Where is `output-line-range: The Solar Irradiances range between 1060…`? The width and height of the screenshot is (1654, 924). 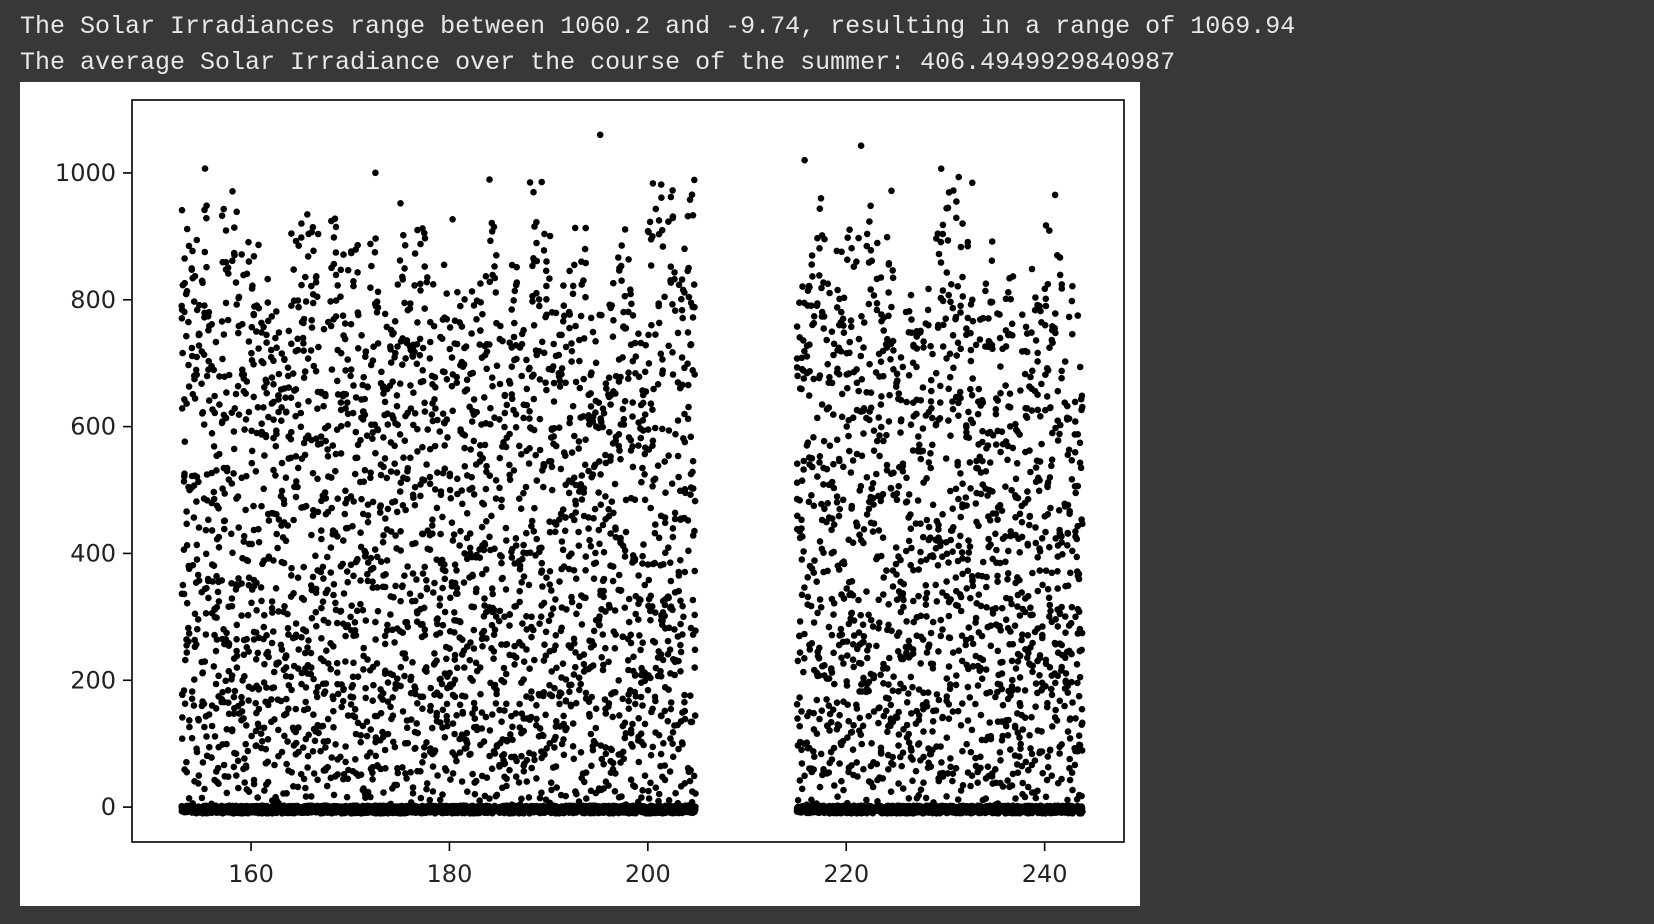 output-line-range: The Solar Irradiances range between 1060… is located at coordinates (658, 26).